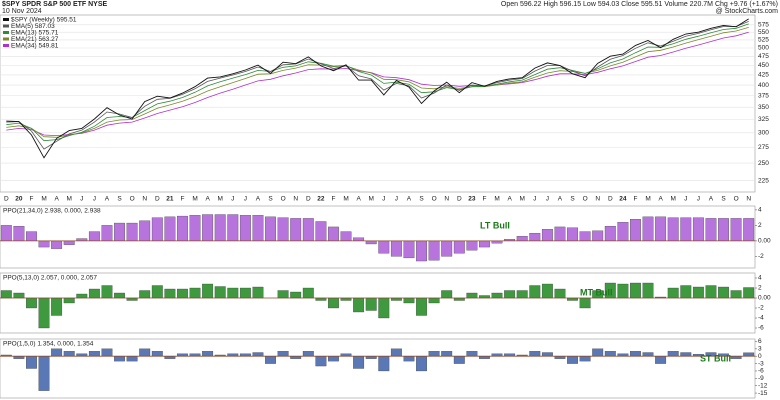  Describe the element at coordinates (760, 225) in the screenshot. I see `y-tick-label: 2` at that location.